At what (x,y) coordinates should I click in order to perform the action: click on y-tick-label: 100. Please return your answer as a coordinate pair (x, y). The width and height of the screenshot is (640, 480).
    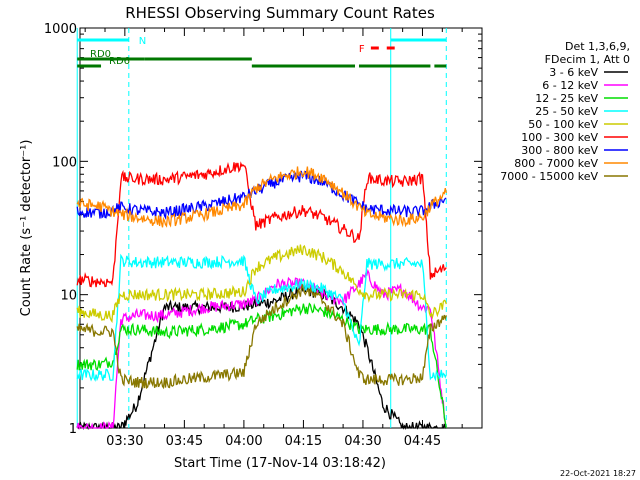
    Looking at the image, I should click on (64, 162).